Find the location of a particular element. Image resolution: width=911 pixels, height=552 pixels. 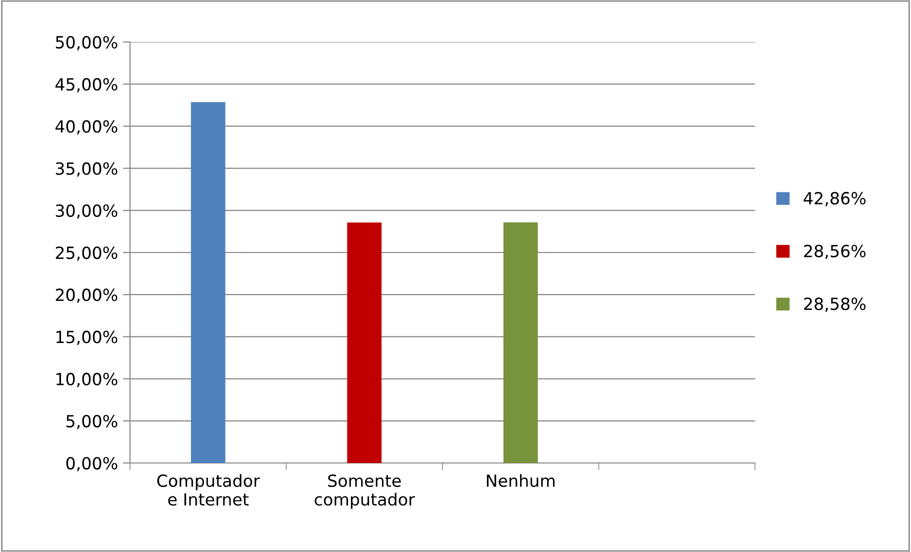

x-tick-label: Somente computador is located at coordinates (364, 491).